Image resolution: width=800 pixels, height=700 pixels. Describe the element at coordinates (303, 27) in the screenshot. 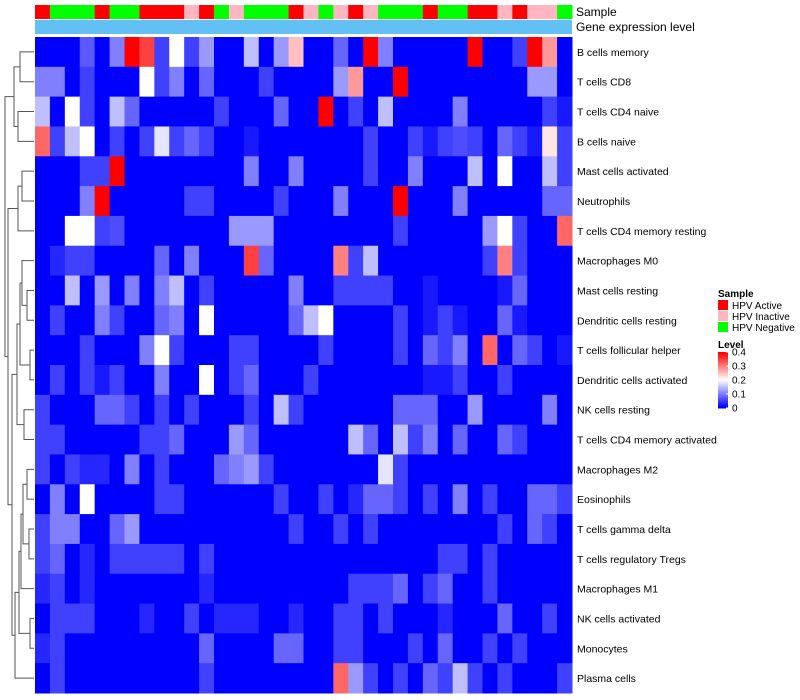

I see `gene-expression-annotation-bar` at that location.